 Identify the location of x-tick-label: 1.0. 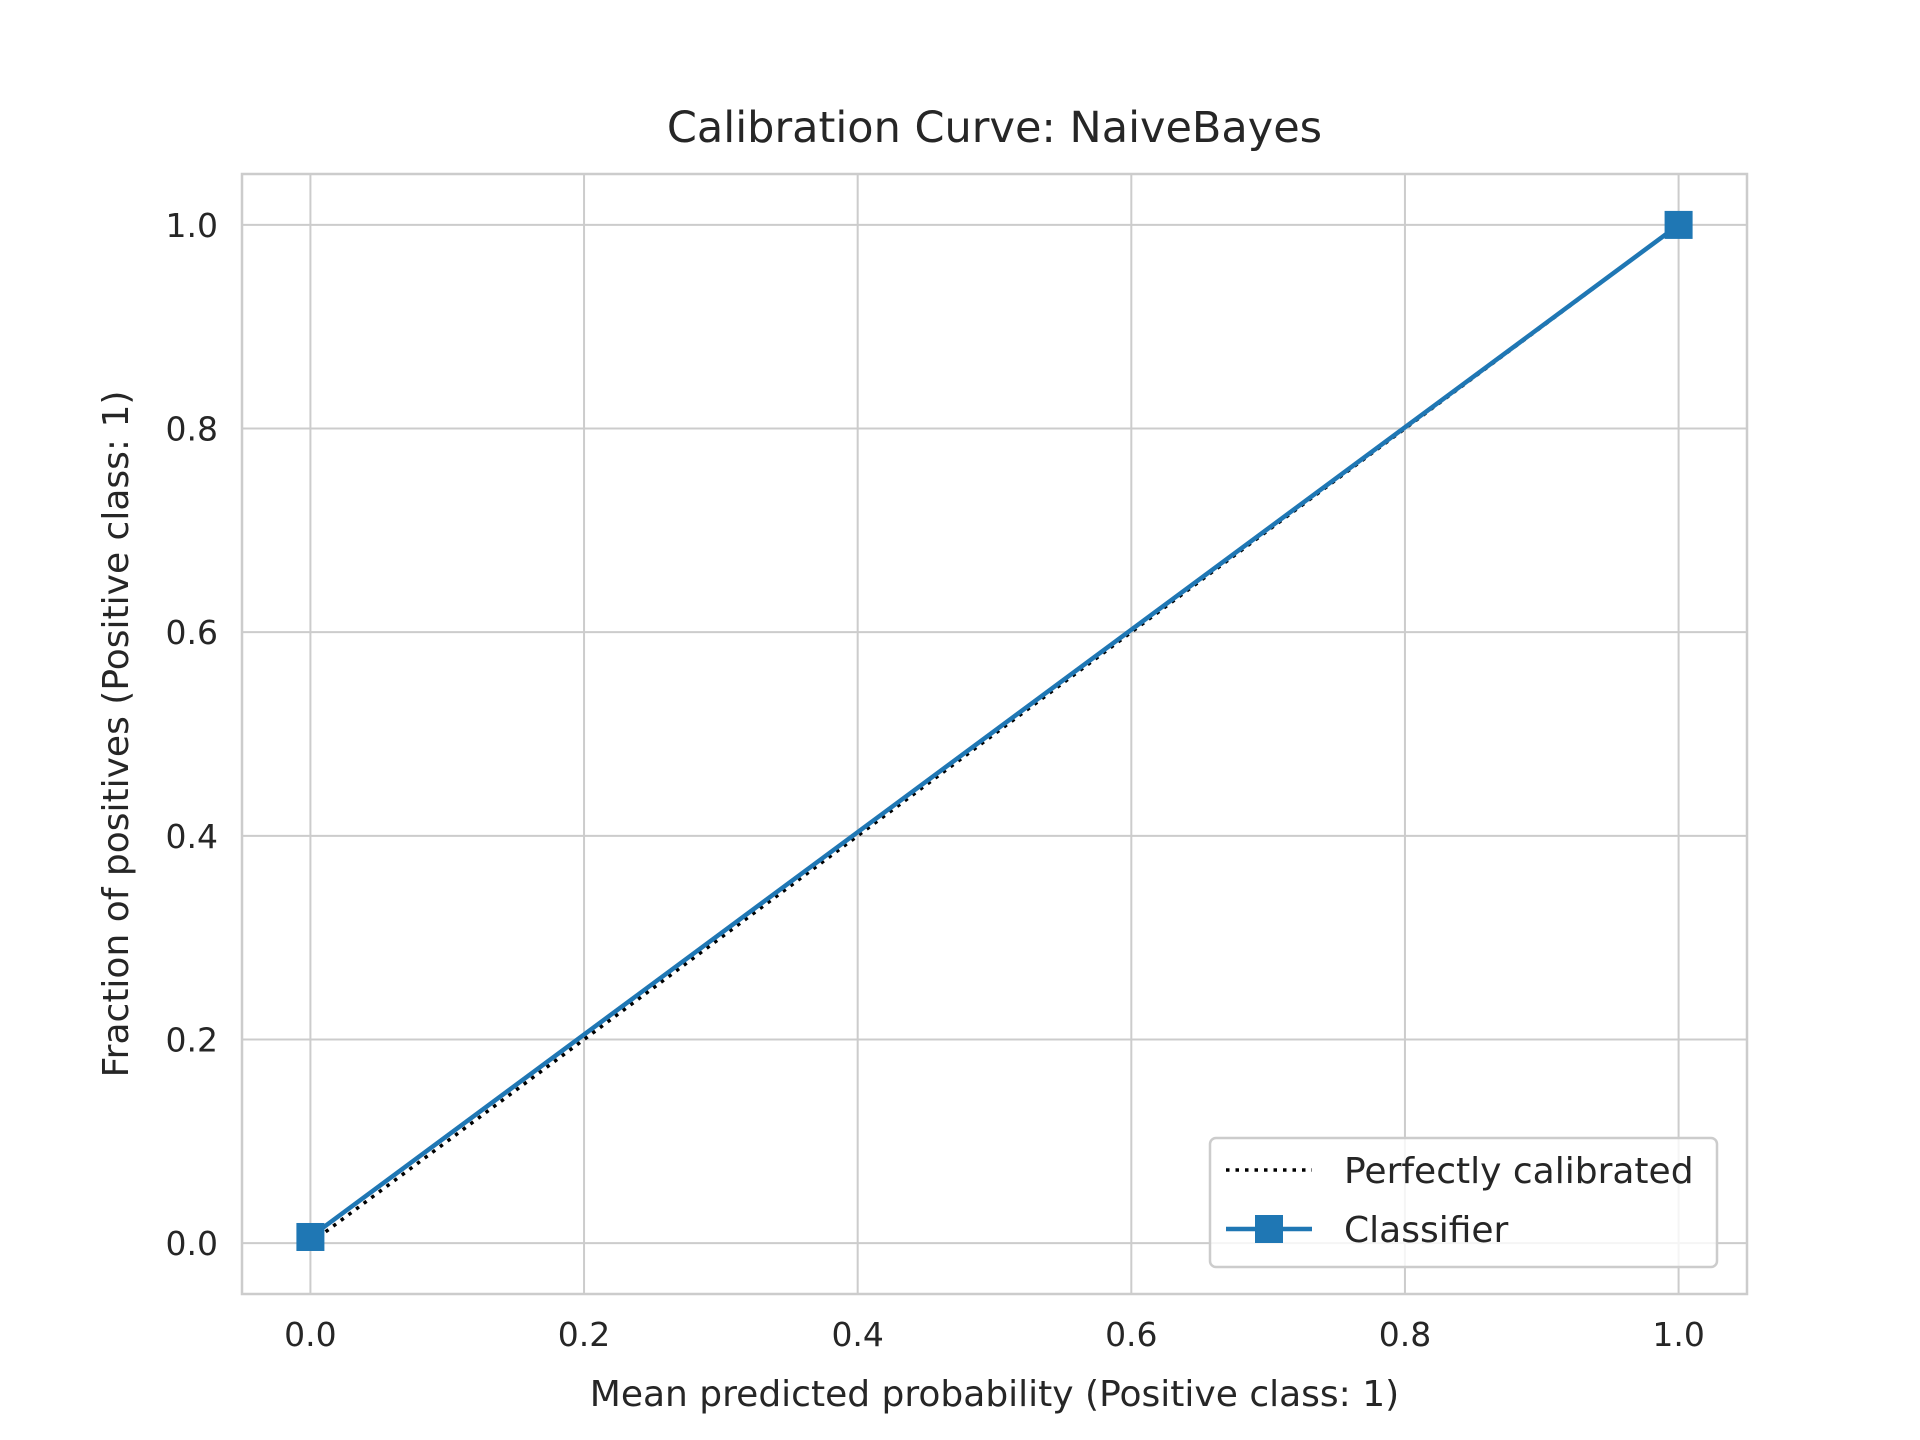
(1678, 1334).